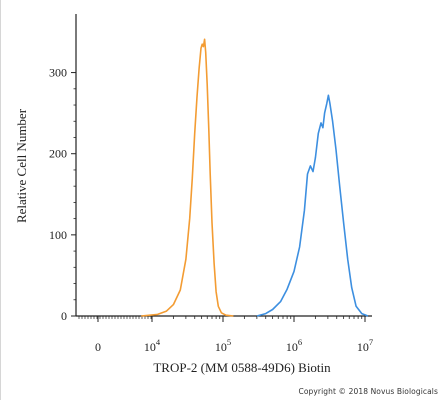 The height and width of the screenshot is (400, 442). What do you see at coordinates (365, 345) in the screenshot?
I see `x-tick-label: 10⁷` at bounding box center [365, 345].